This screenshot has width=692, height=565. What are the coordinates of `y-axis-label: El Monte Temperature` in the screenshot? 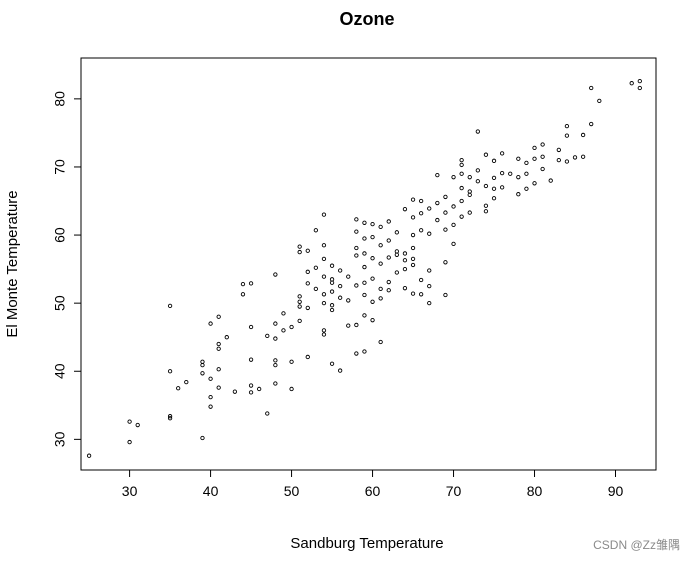 It's located at (12, 263).